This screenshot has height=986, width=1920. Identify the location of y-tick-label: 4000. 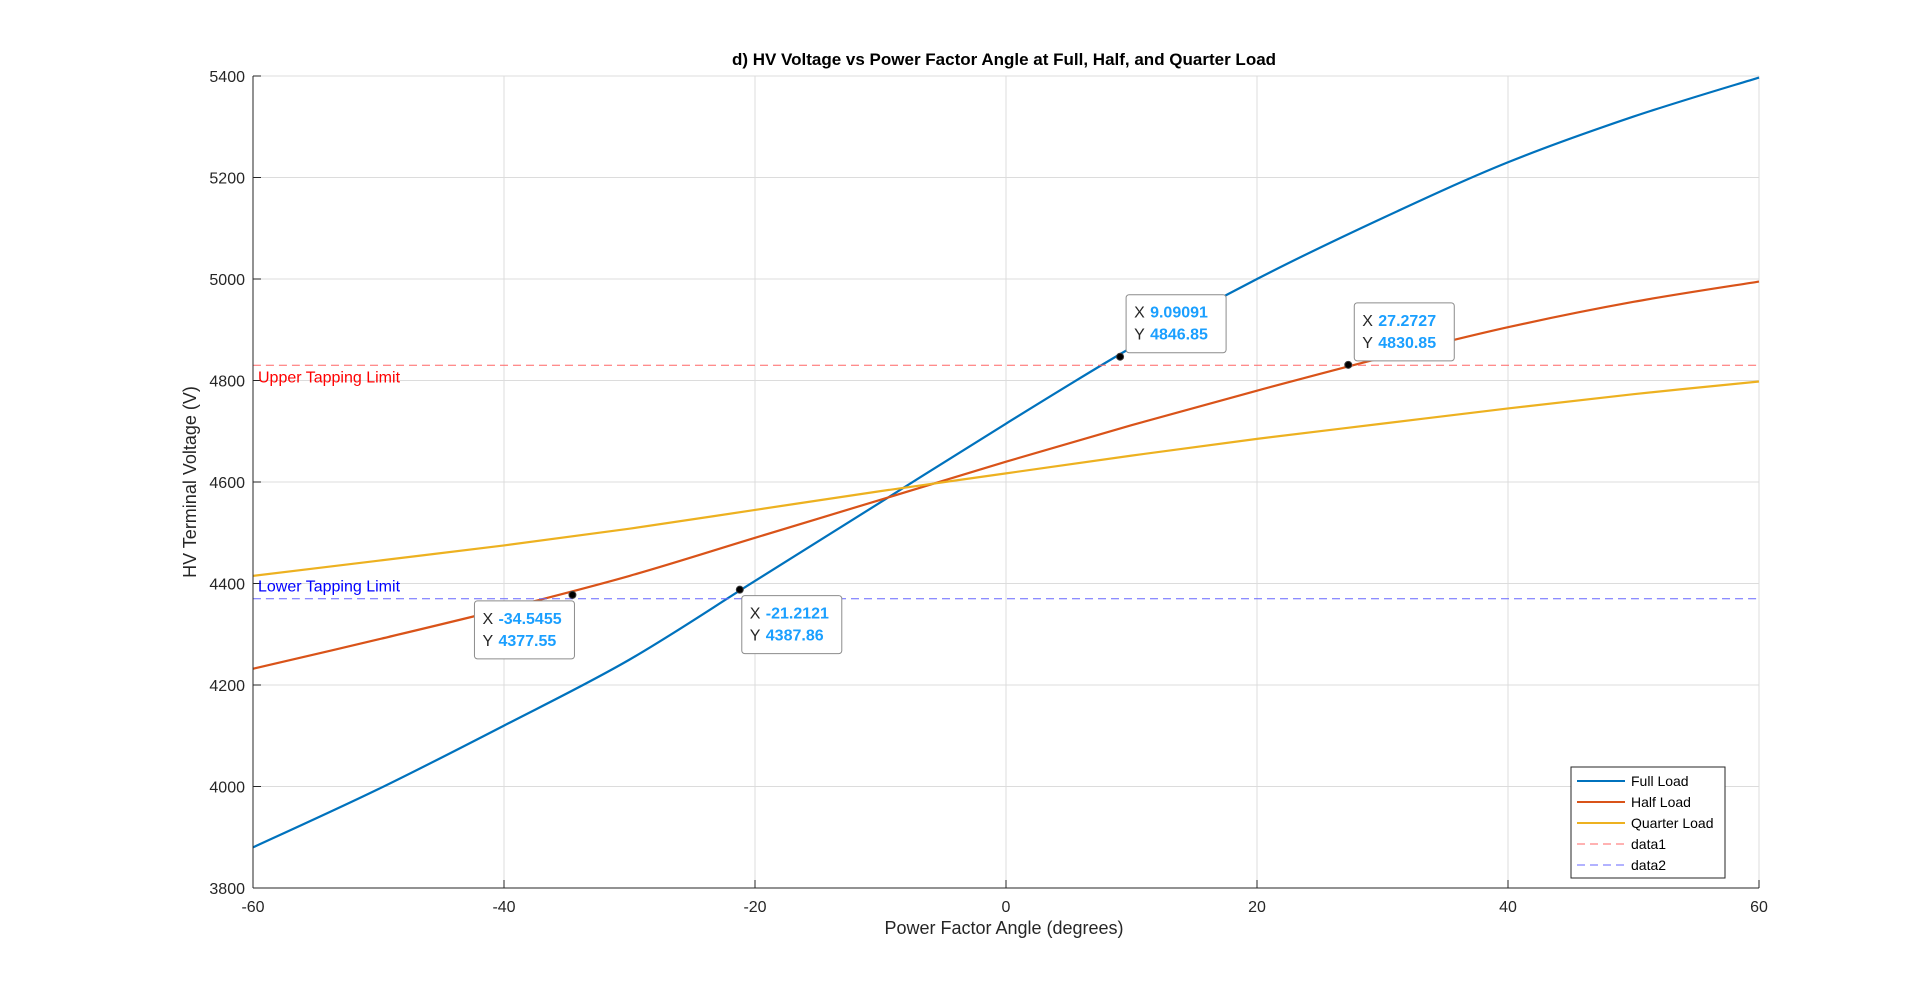
(227, 788).